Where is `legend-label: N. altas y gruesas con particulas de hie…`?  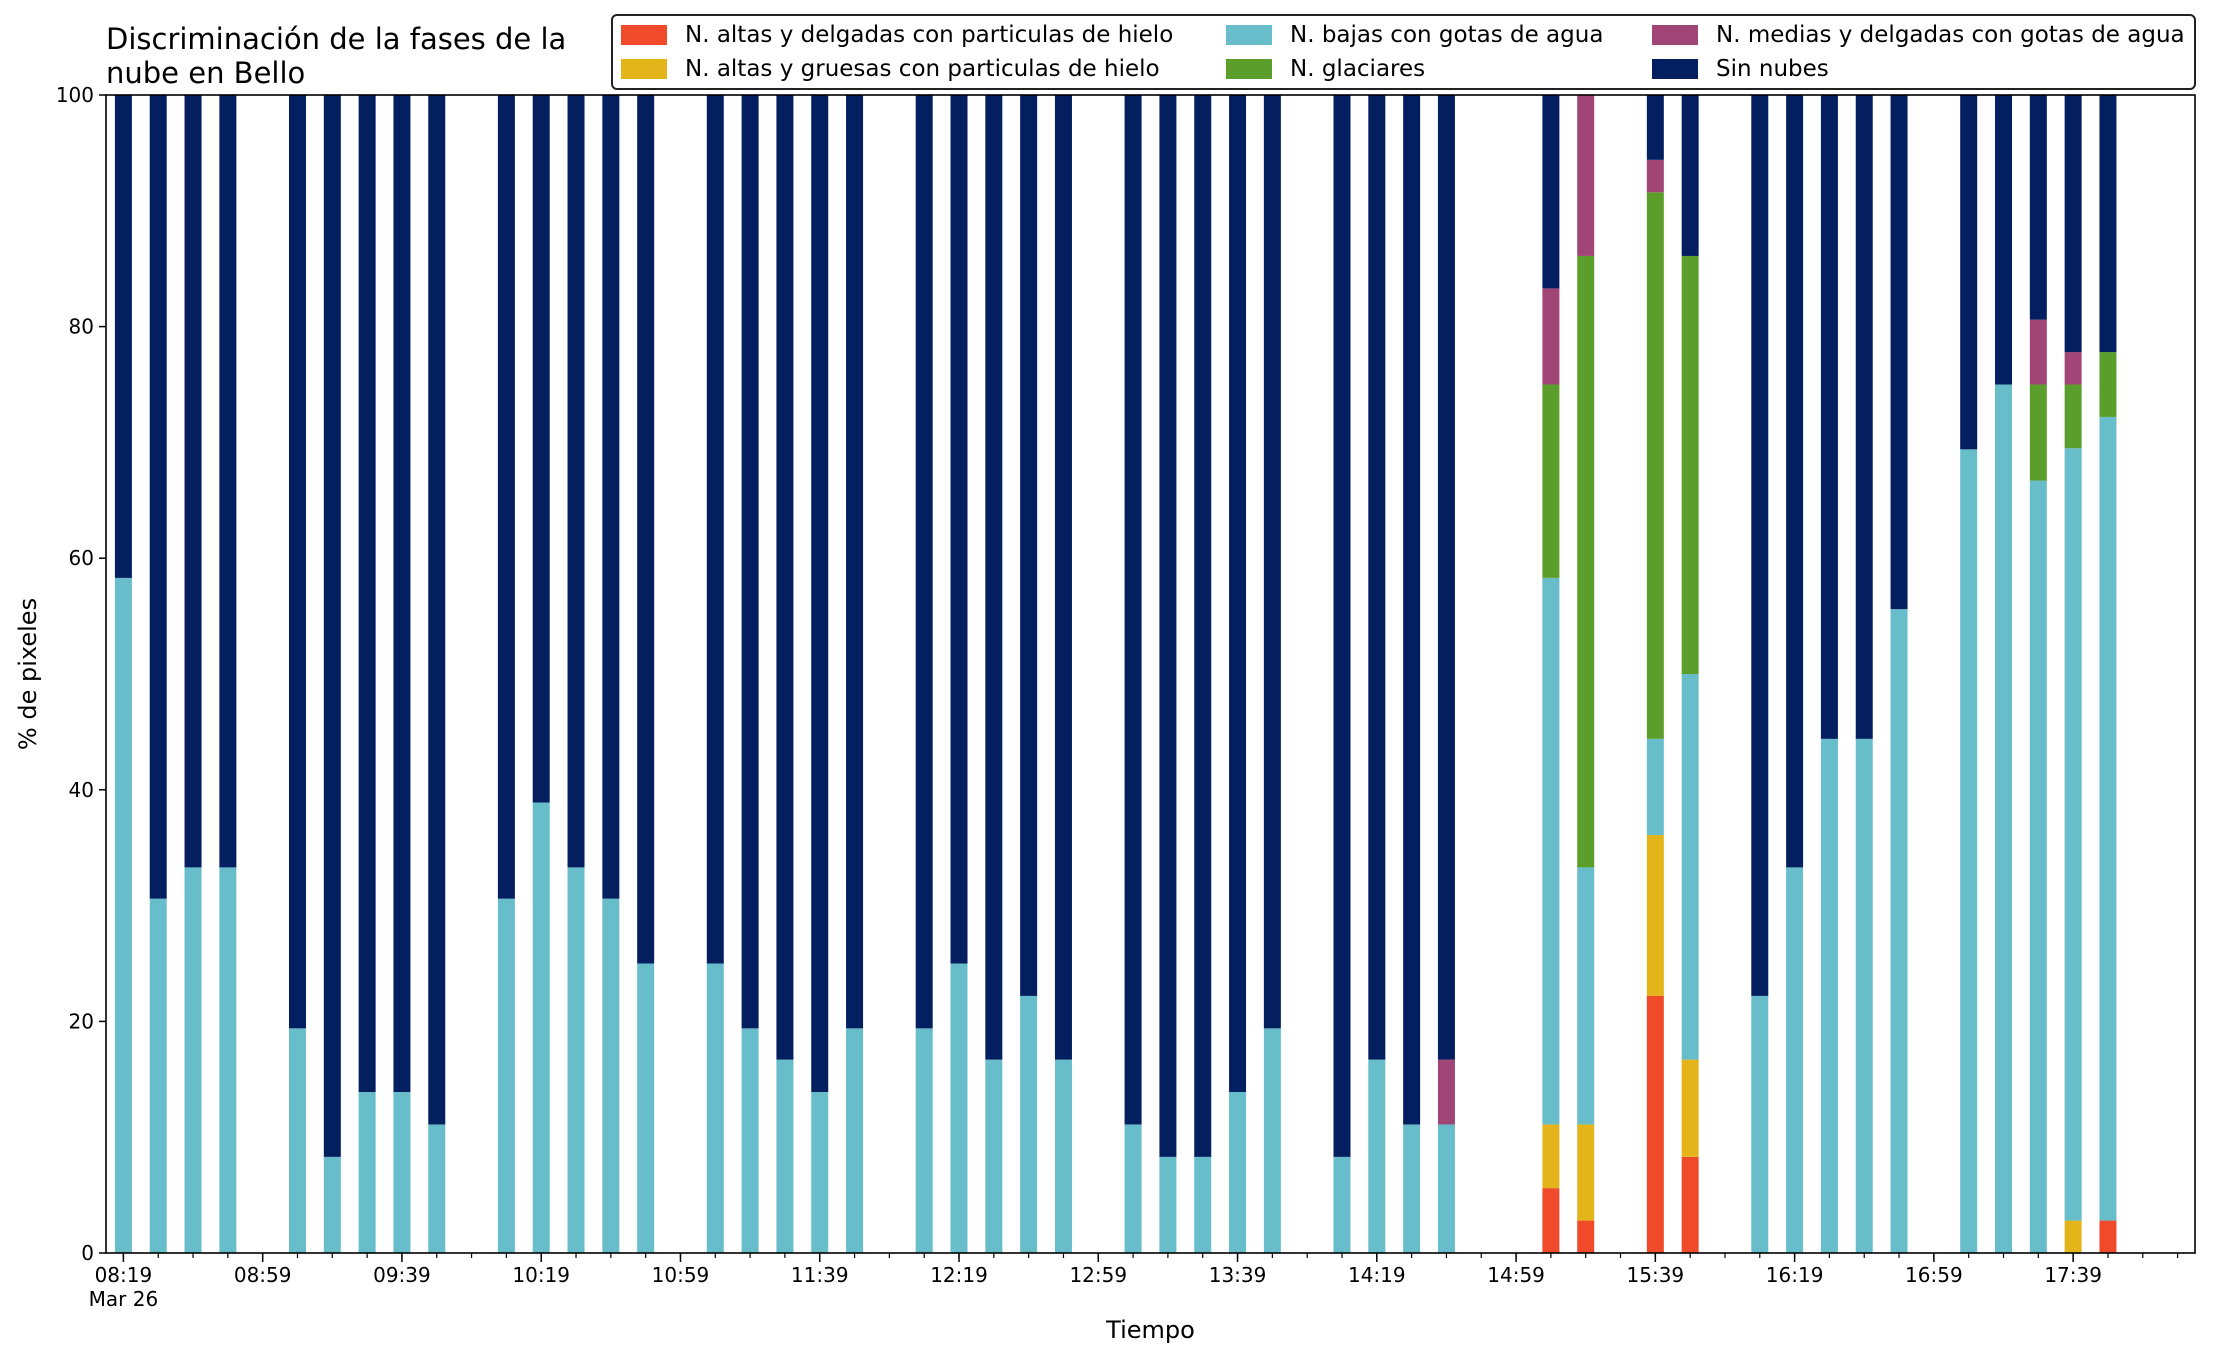 legend-label: N. altas y gruesas con particulas de hie… is located at coordinates (922, 69).